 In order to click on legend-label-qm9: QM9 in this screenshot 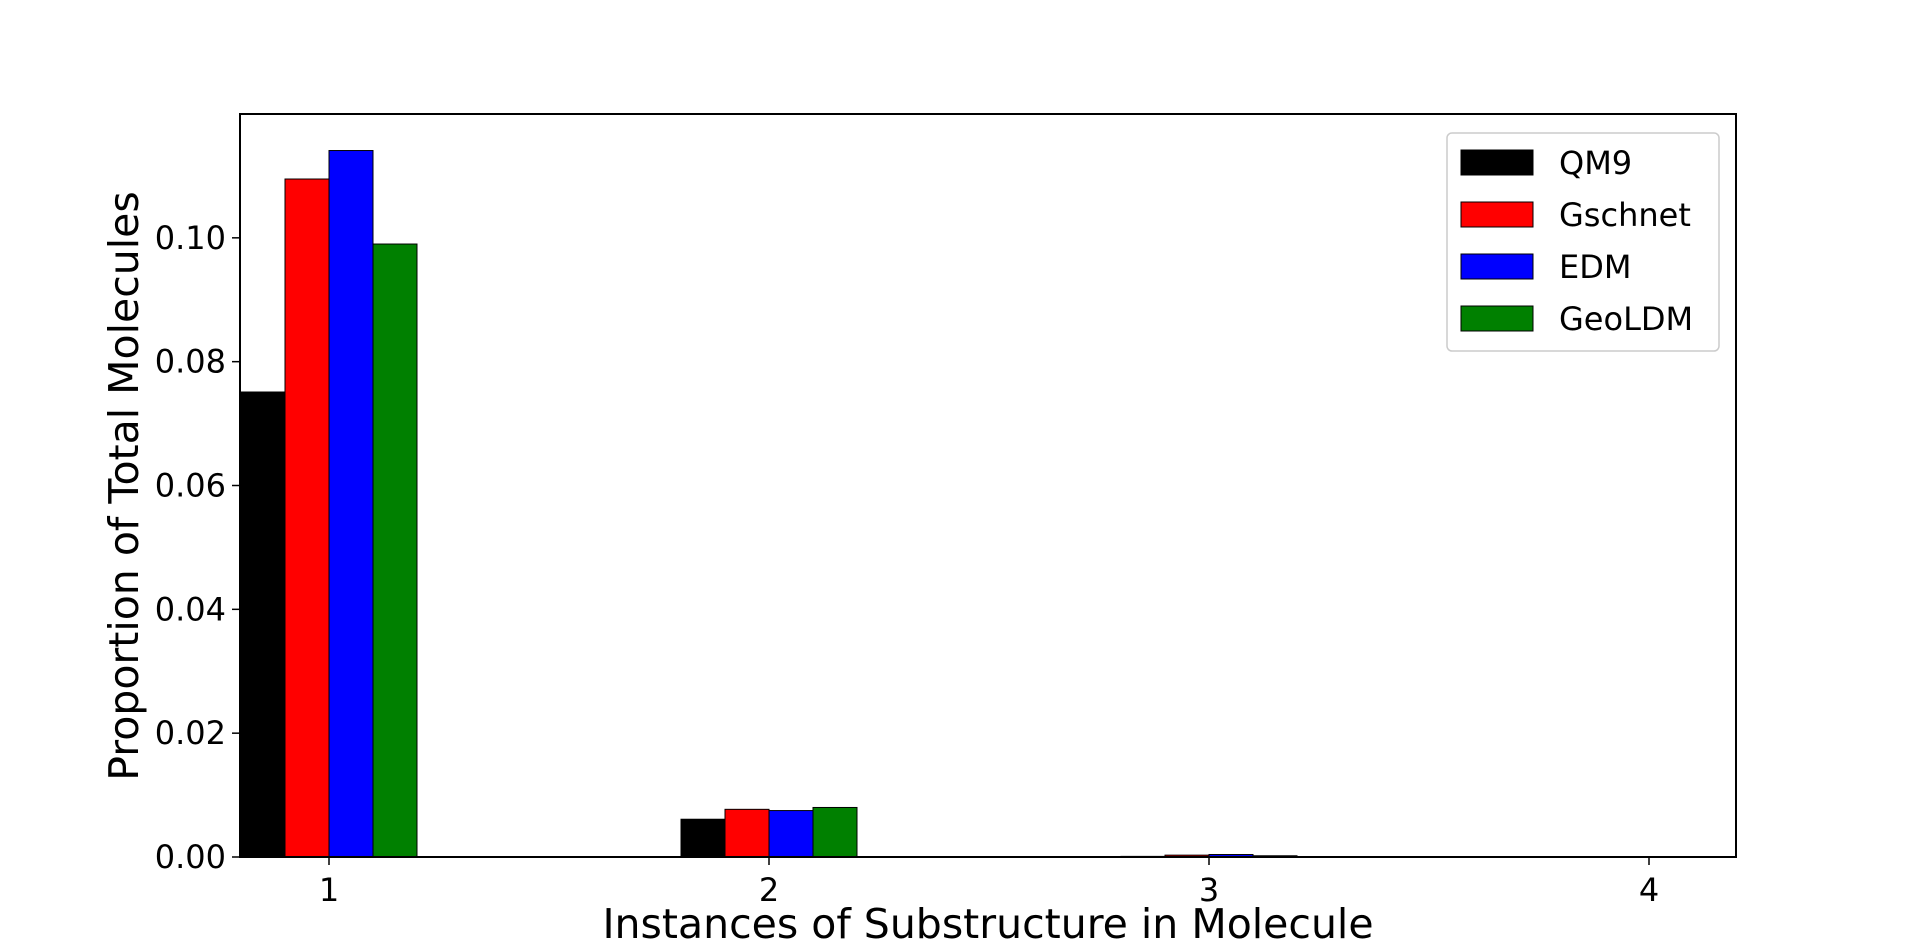, I will do `click(1595, 163)`.